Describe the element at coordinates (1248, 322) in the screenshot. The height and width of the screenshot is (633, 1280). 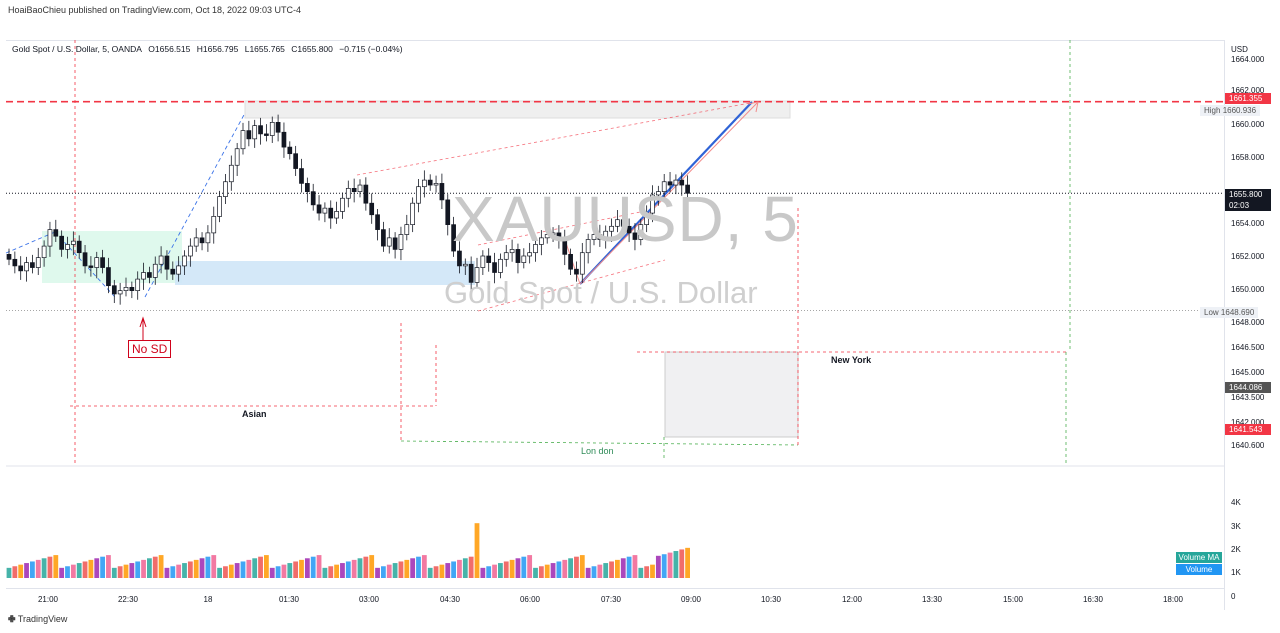
I see `price-tick: 1648.000` at that location.